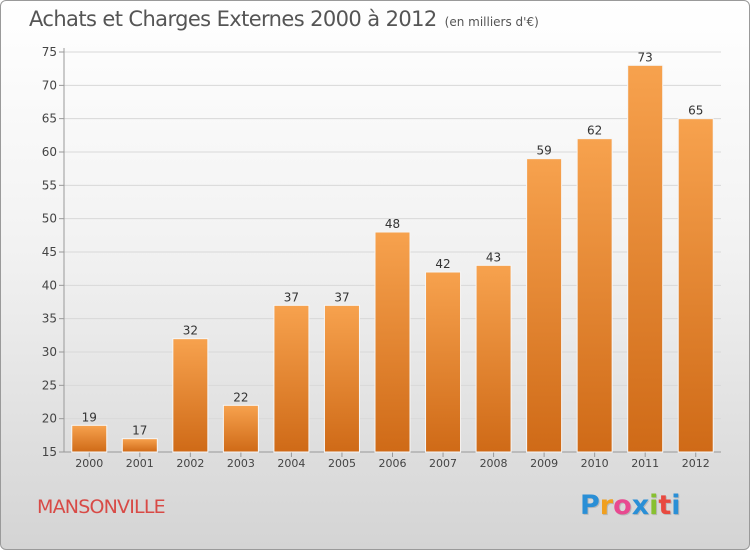  What do you see at coordinates (442, 264) in the screenshot?
I see `data-label: 42` at bounding box center [442, 264].